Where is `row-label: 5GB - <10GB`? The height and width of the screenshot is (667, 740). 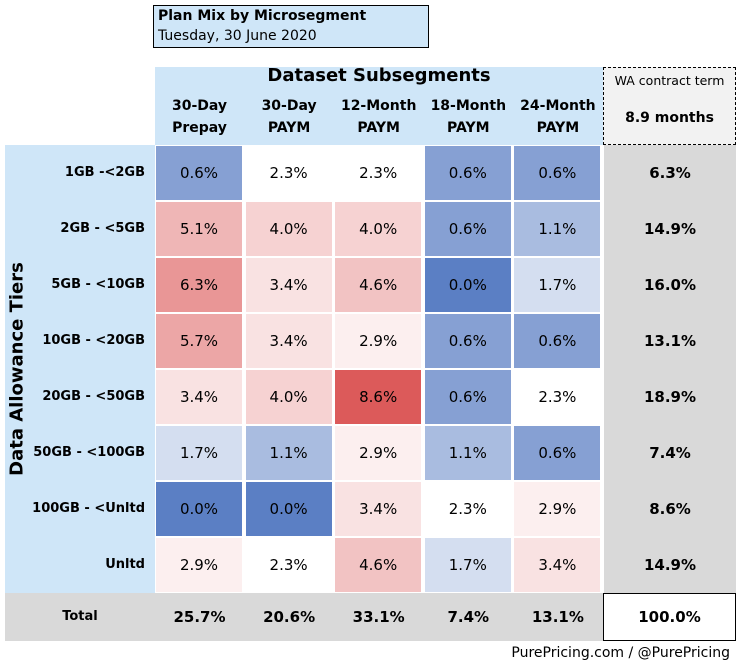
row-label: 5GB - <10GB is located at coordinates (98, 284).